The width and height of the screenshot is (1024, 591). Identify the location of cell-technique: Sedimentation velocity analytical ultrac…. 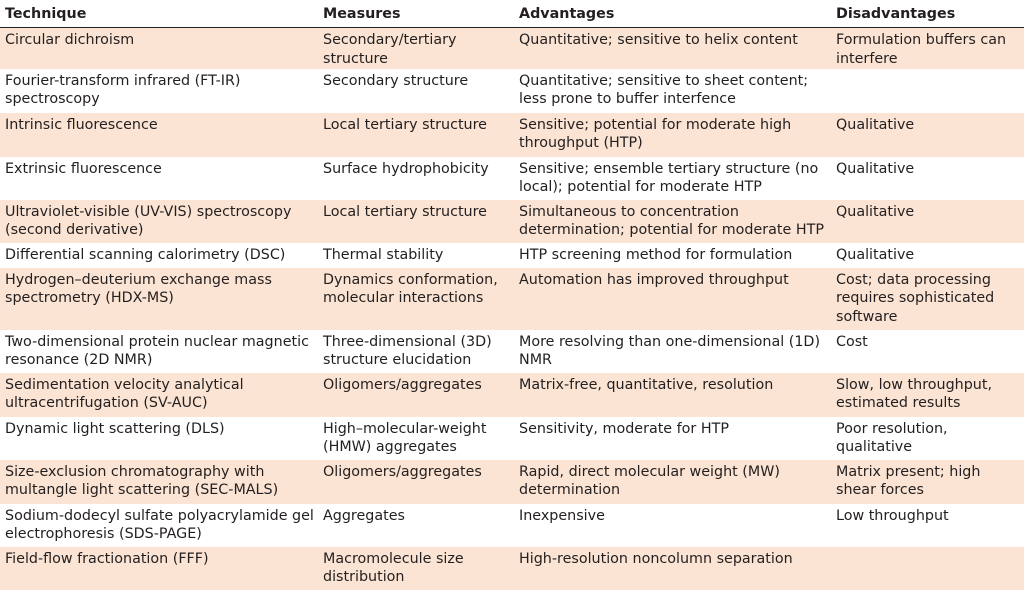
(159, 394).